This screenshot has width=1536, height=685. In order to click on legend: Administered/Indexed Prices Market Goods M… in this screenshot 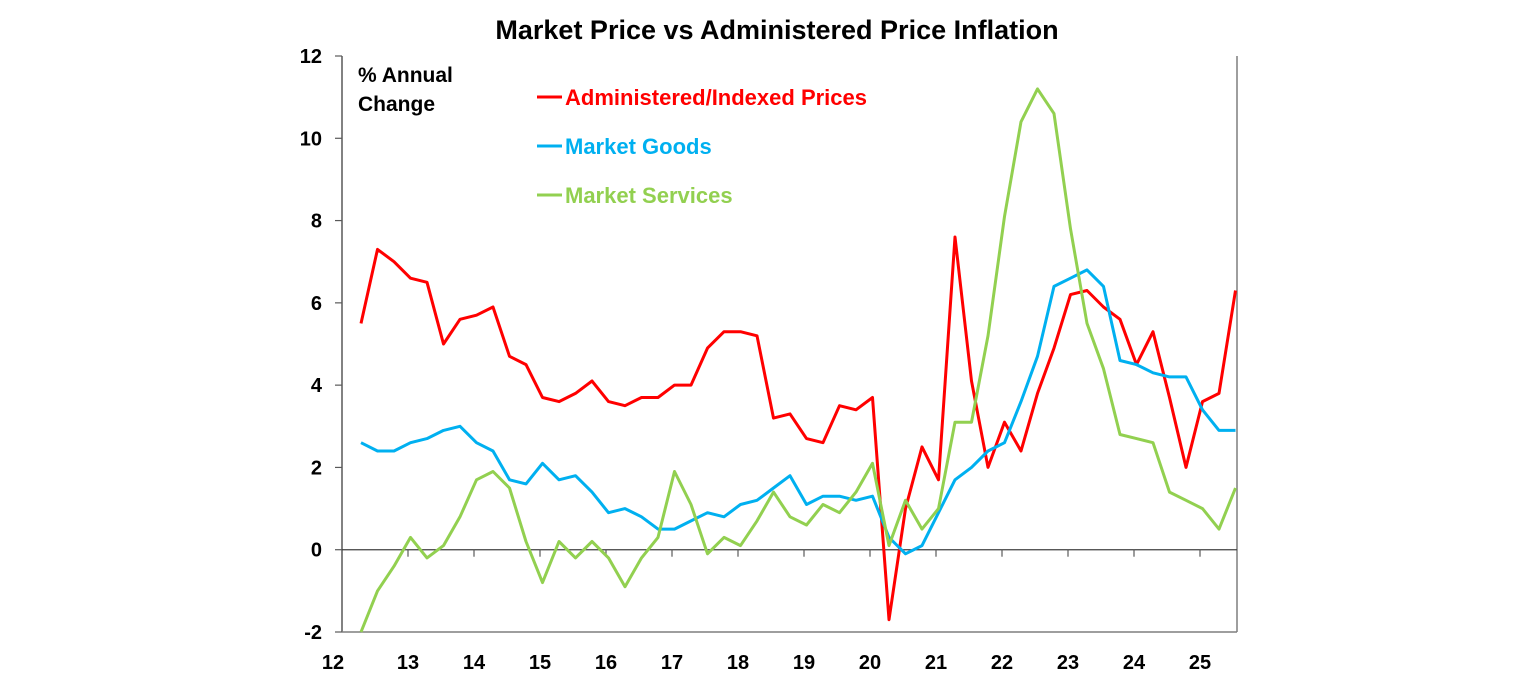, I will do `click(702, 146)`.